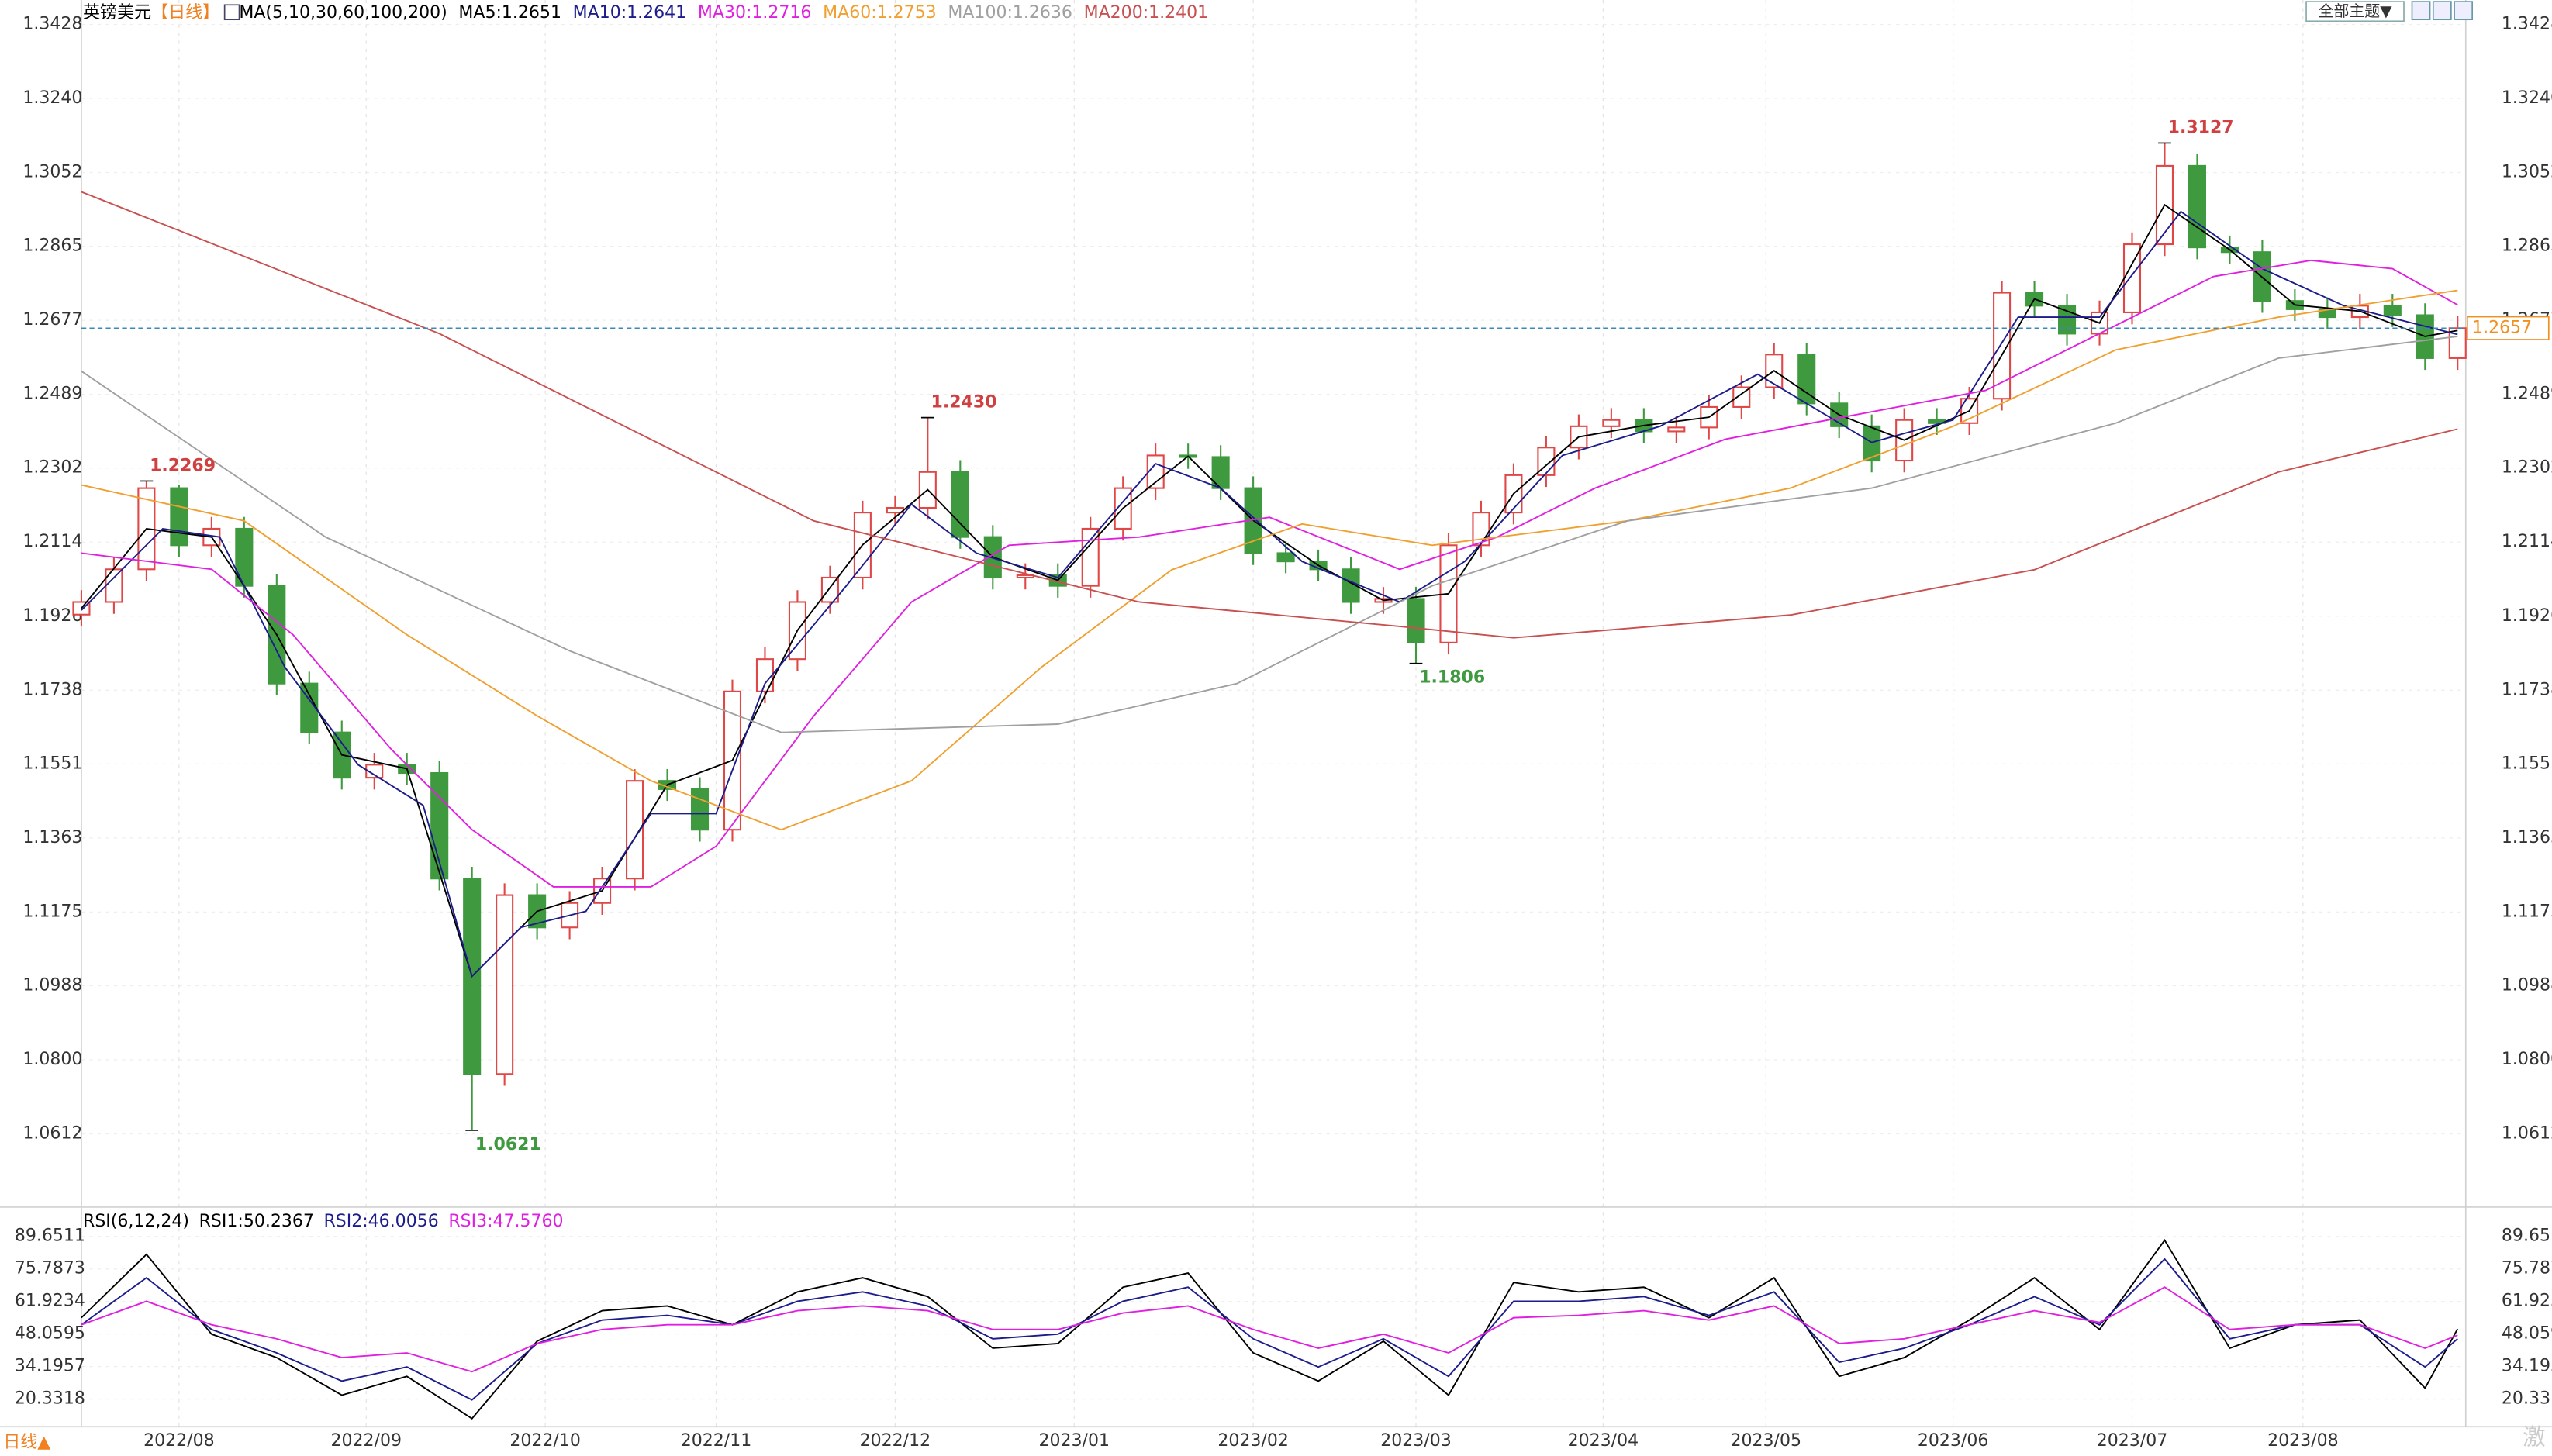 This screenshot has height=1456, width=2552. Describe the element at coordinates (2527, 98) in the screenshot. I see `y-tick-label-right: 1.3240` at that location.